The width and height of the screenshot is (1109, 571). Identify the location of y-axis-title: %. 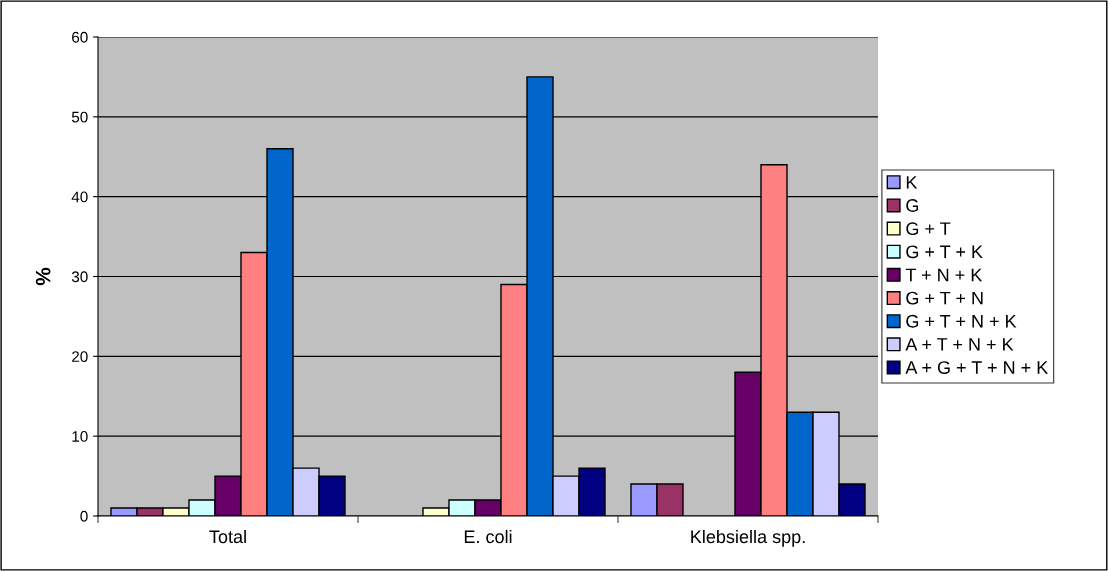
(43, 276).